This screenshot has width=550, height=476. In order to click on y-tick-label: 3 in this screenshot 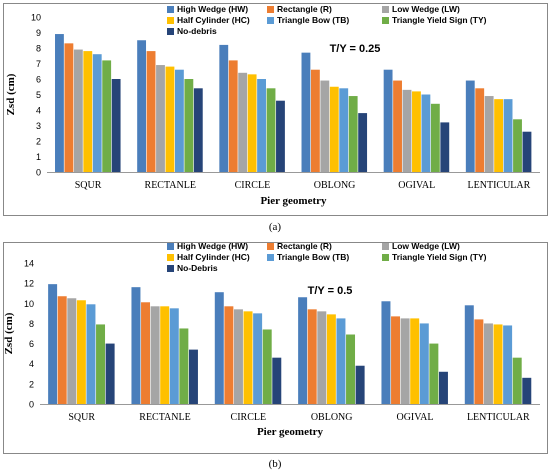, I will do `click(38, 126)`.